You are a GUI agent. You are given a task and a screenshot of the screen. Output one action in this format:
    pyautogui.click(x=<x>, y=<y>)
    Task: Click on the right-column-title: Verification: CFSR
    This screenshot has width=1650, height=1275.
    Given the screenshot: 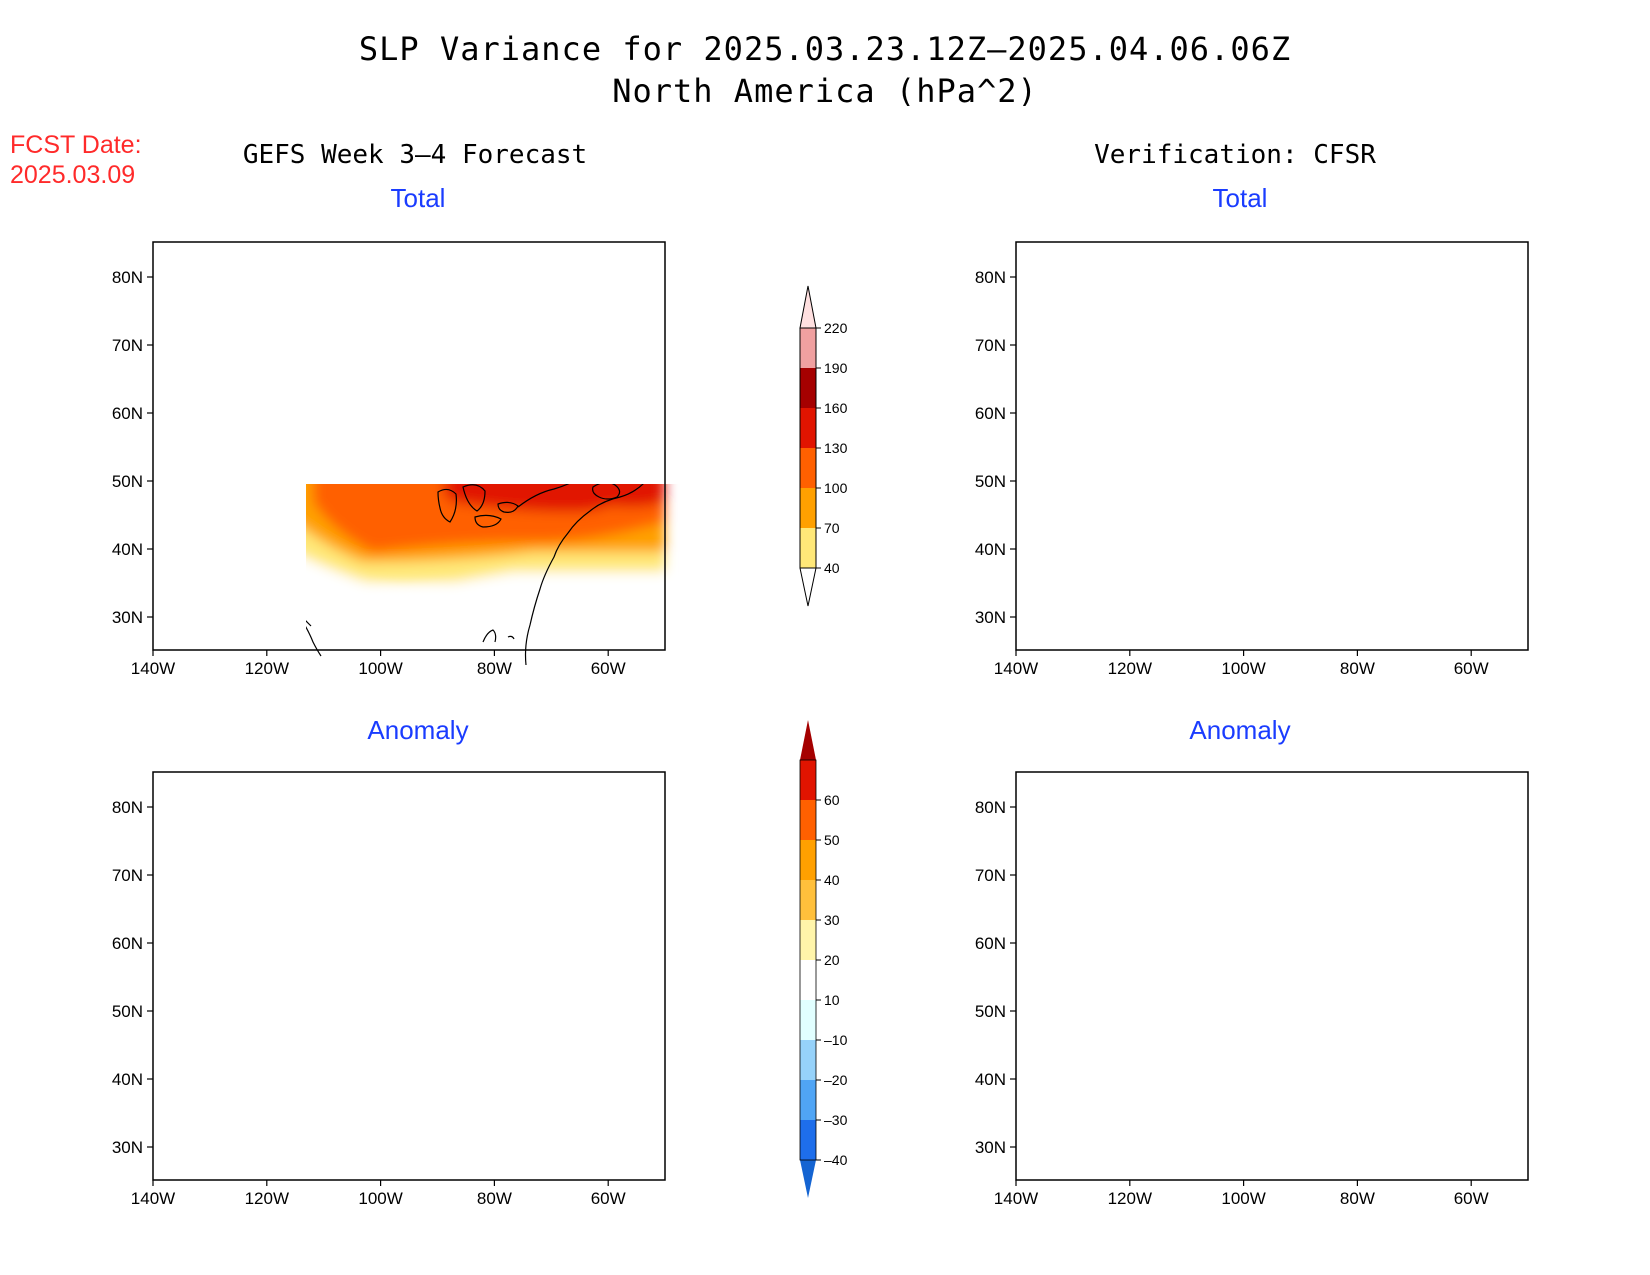 What is the action you would take?
    pyautogui.click(x=1235, y=155)
    